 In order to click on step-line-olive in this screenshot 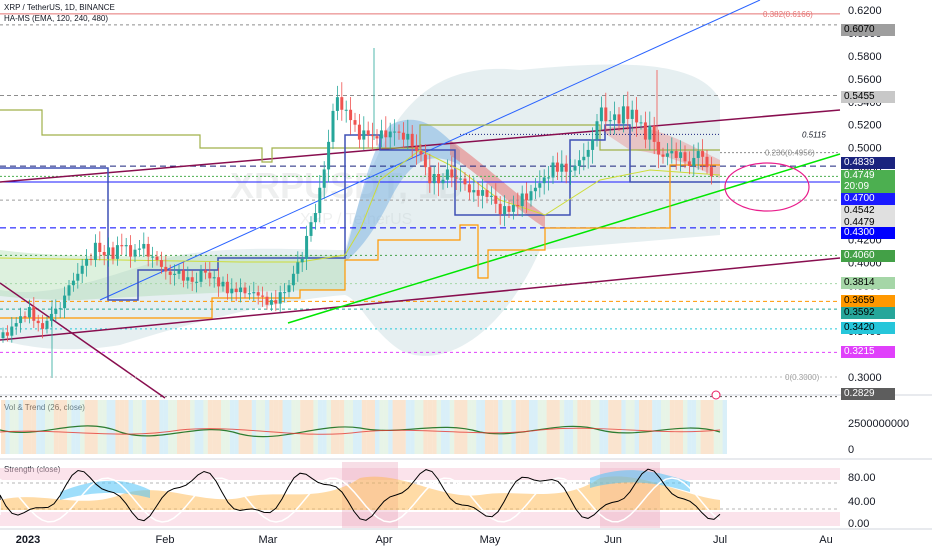, I will do `click(360, 136)`.